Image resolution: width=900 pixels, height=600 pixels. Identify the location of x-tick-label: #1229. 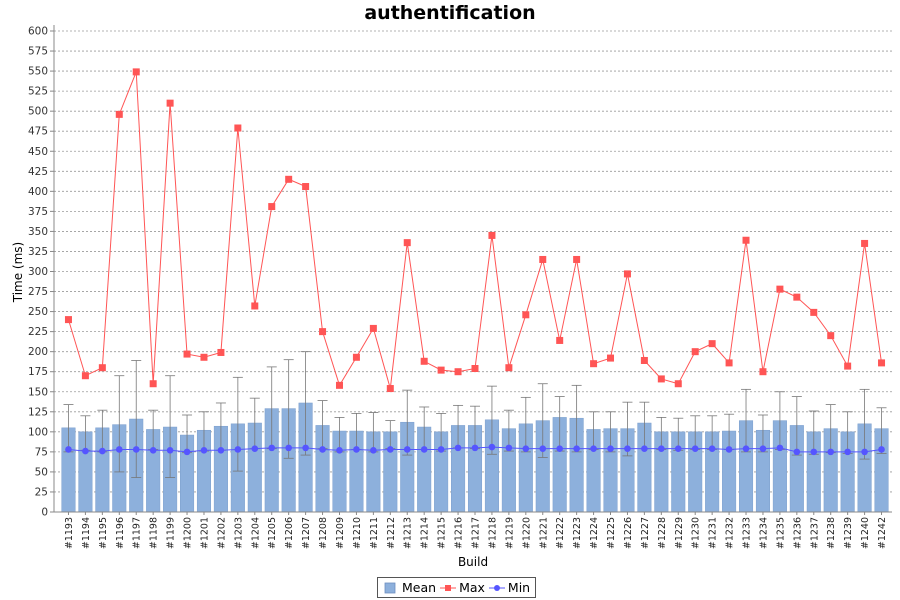
(679, 533).